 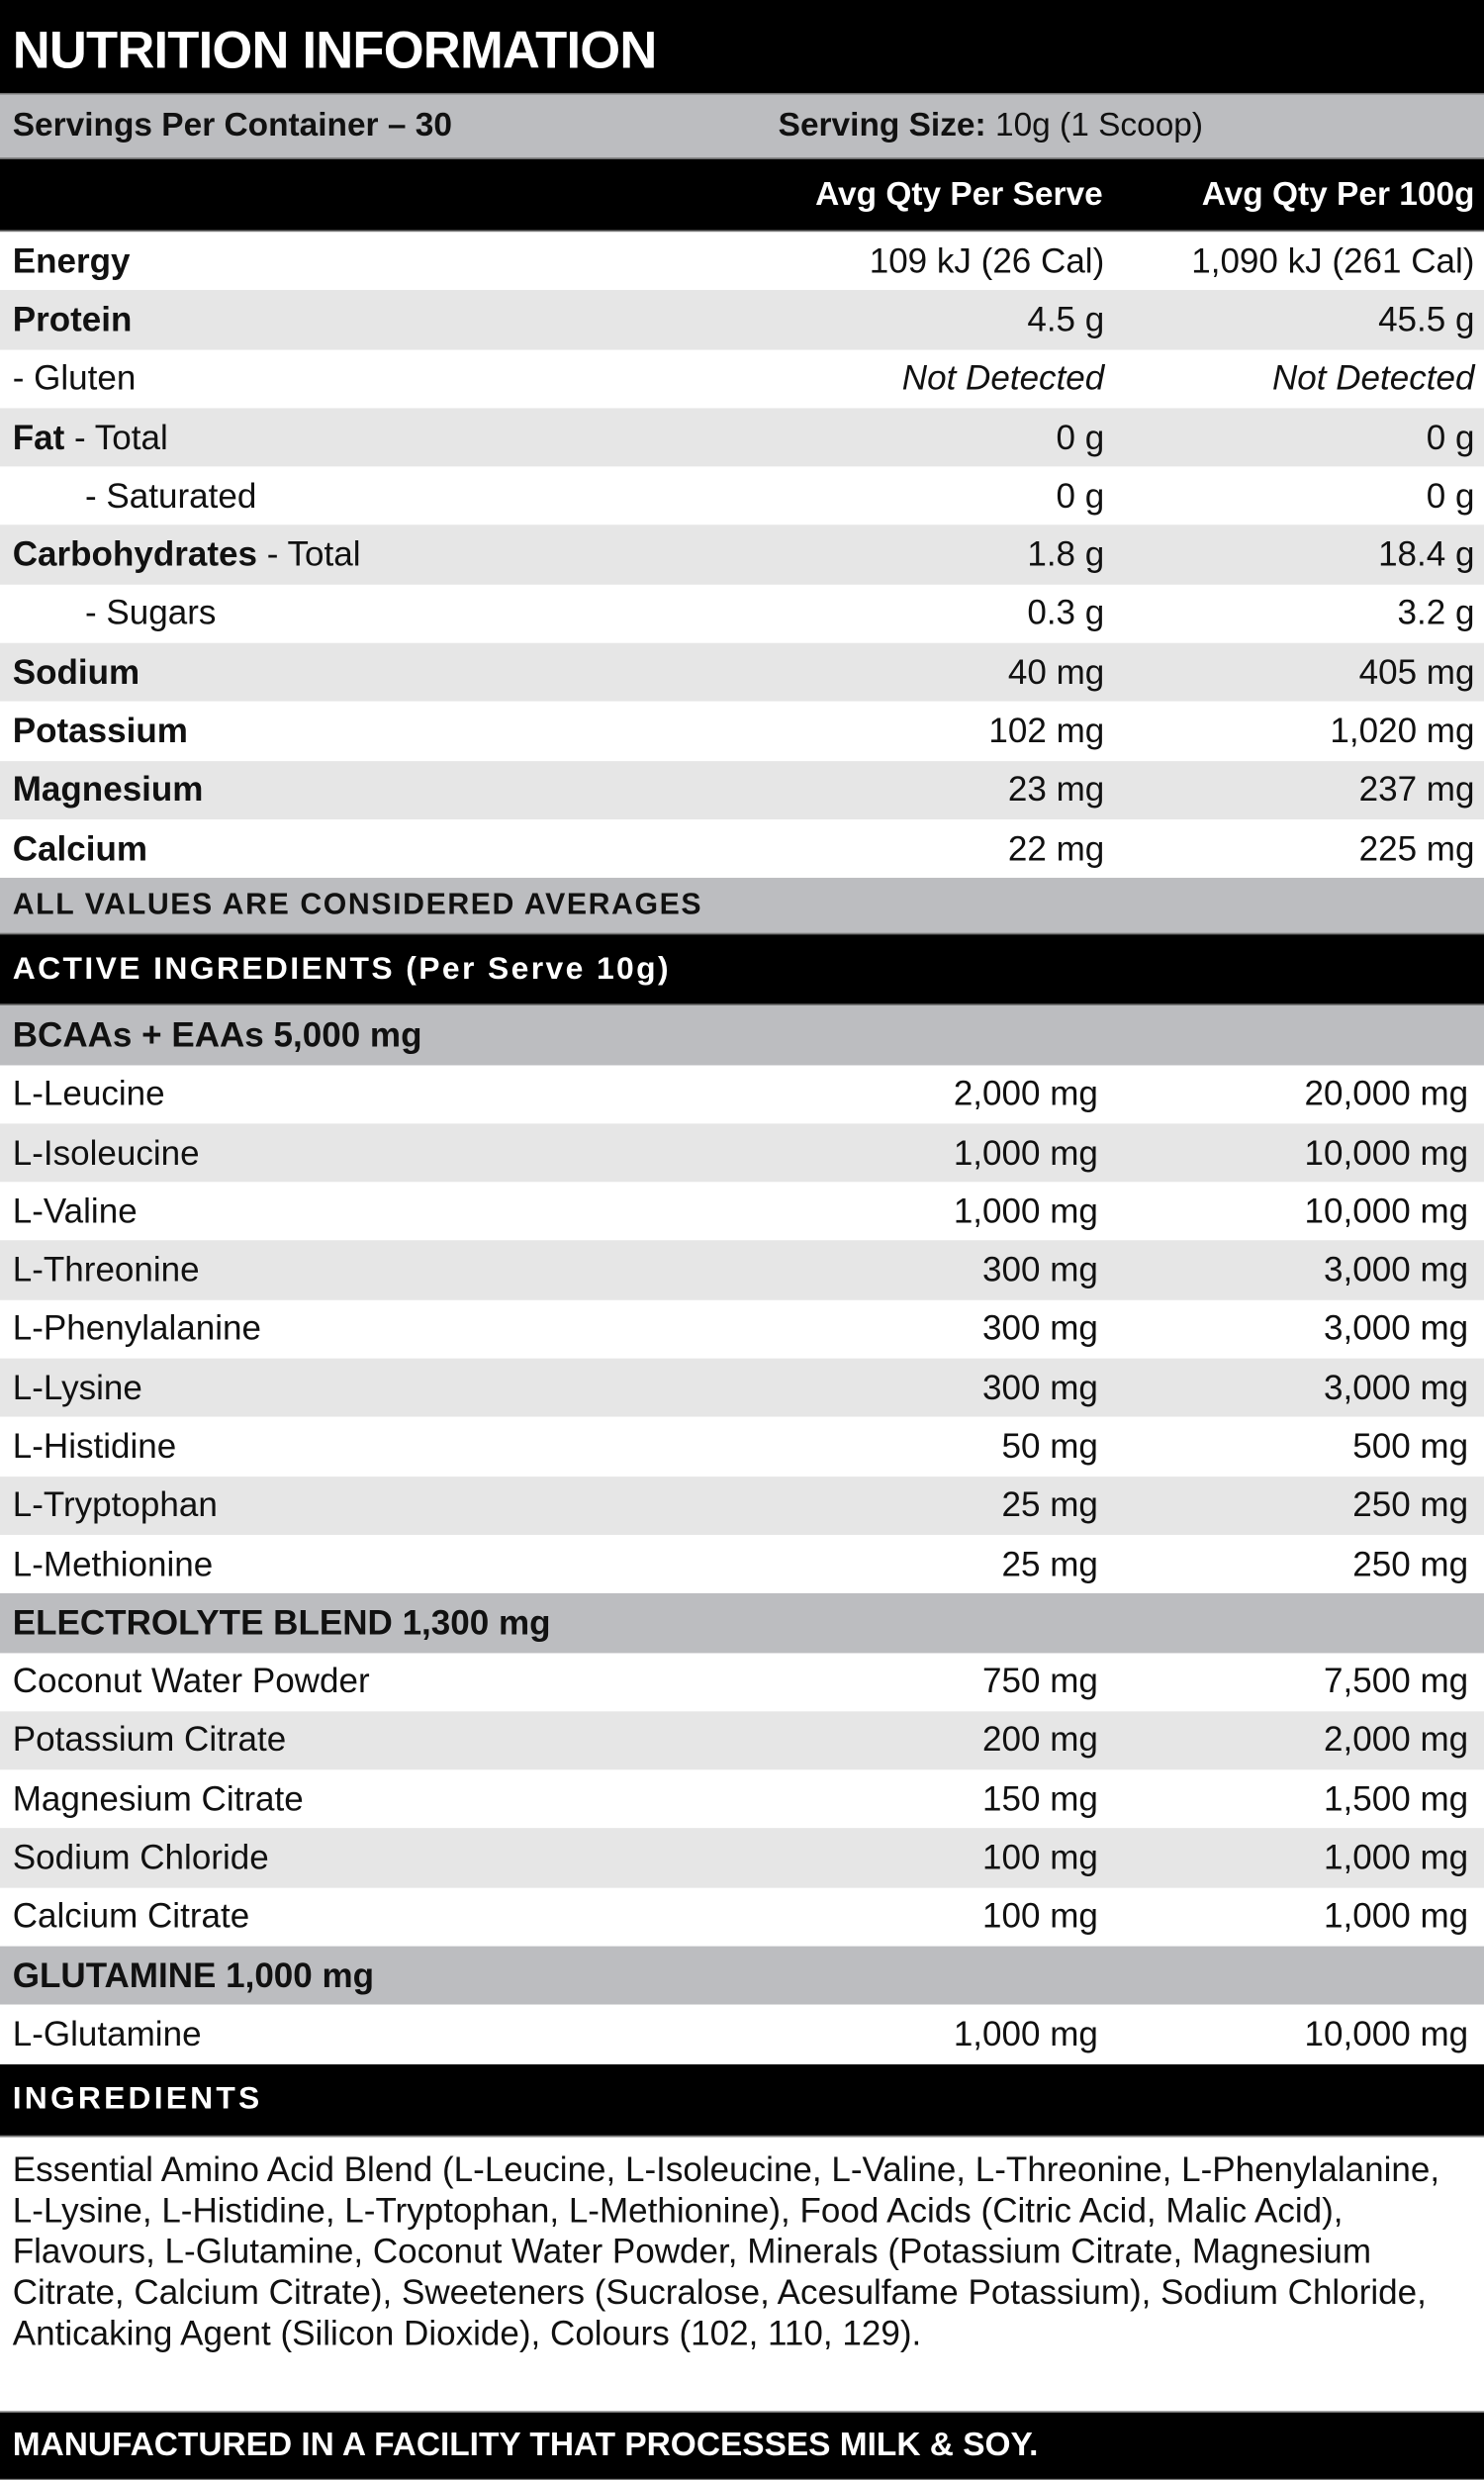 I want to click on per-100g-value: 3.2 g, so click(x=1436, y=613).